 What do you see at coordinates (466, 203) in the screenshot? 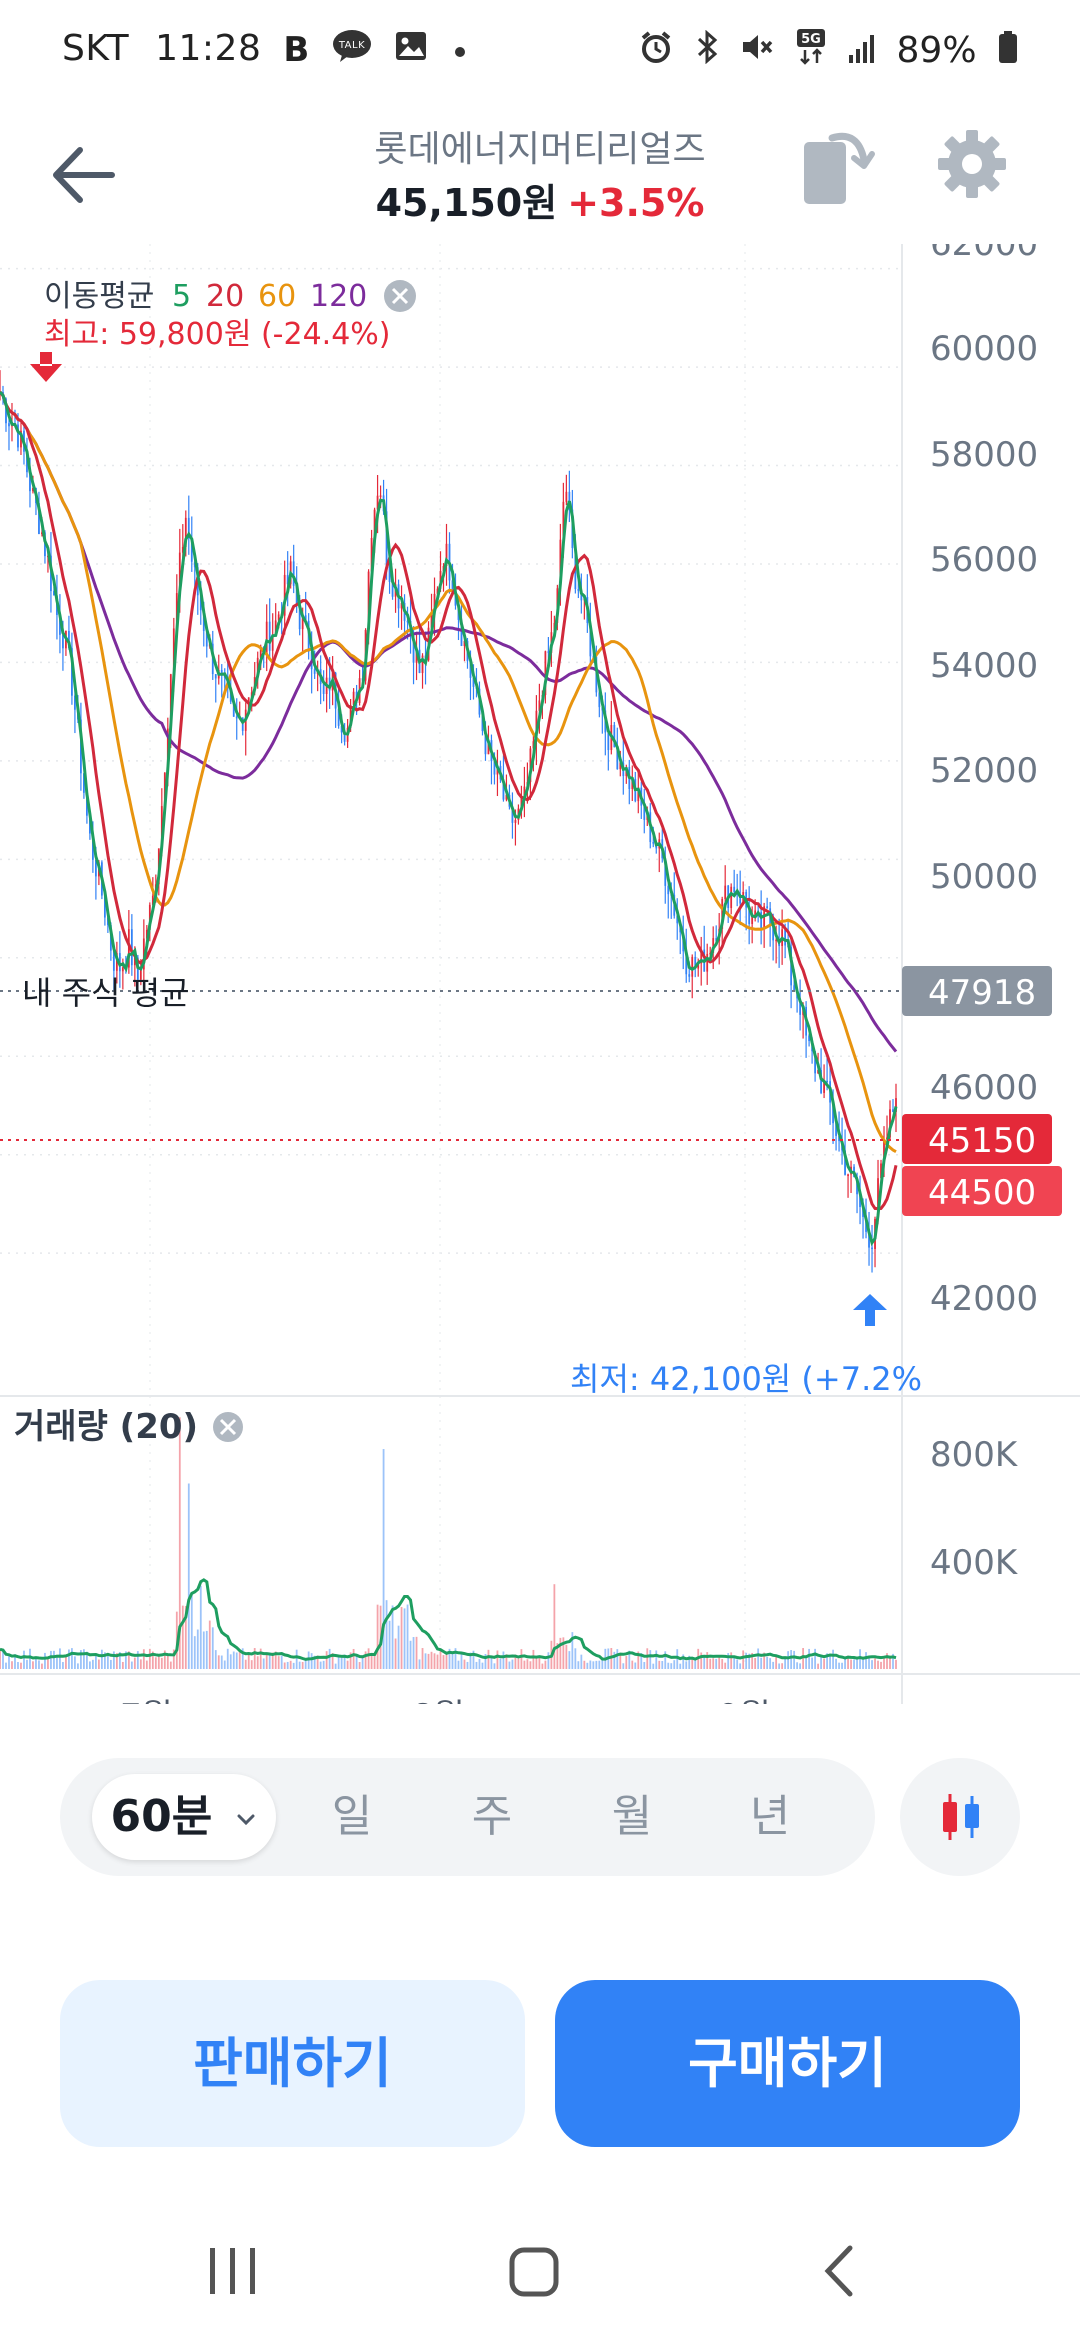
I see `current-price: 45,150원` at bounding box center [466, 203].